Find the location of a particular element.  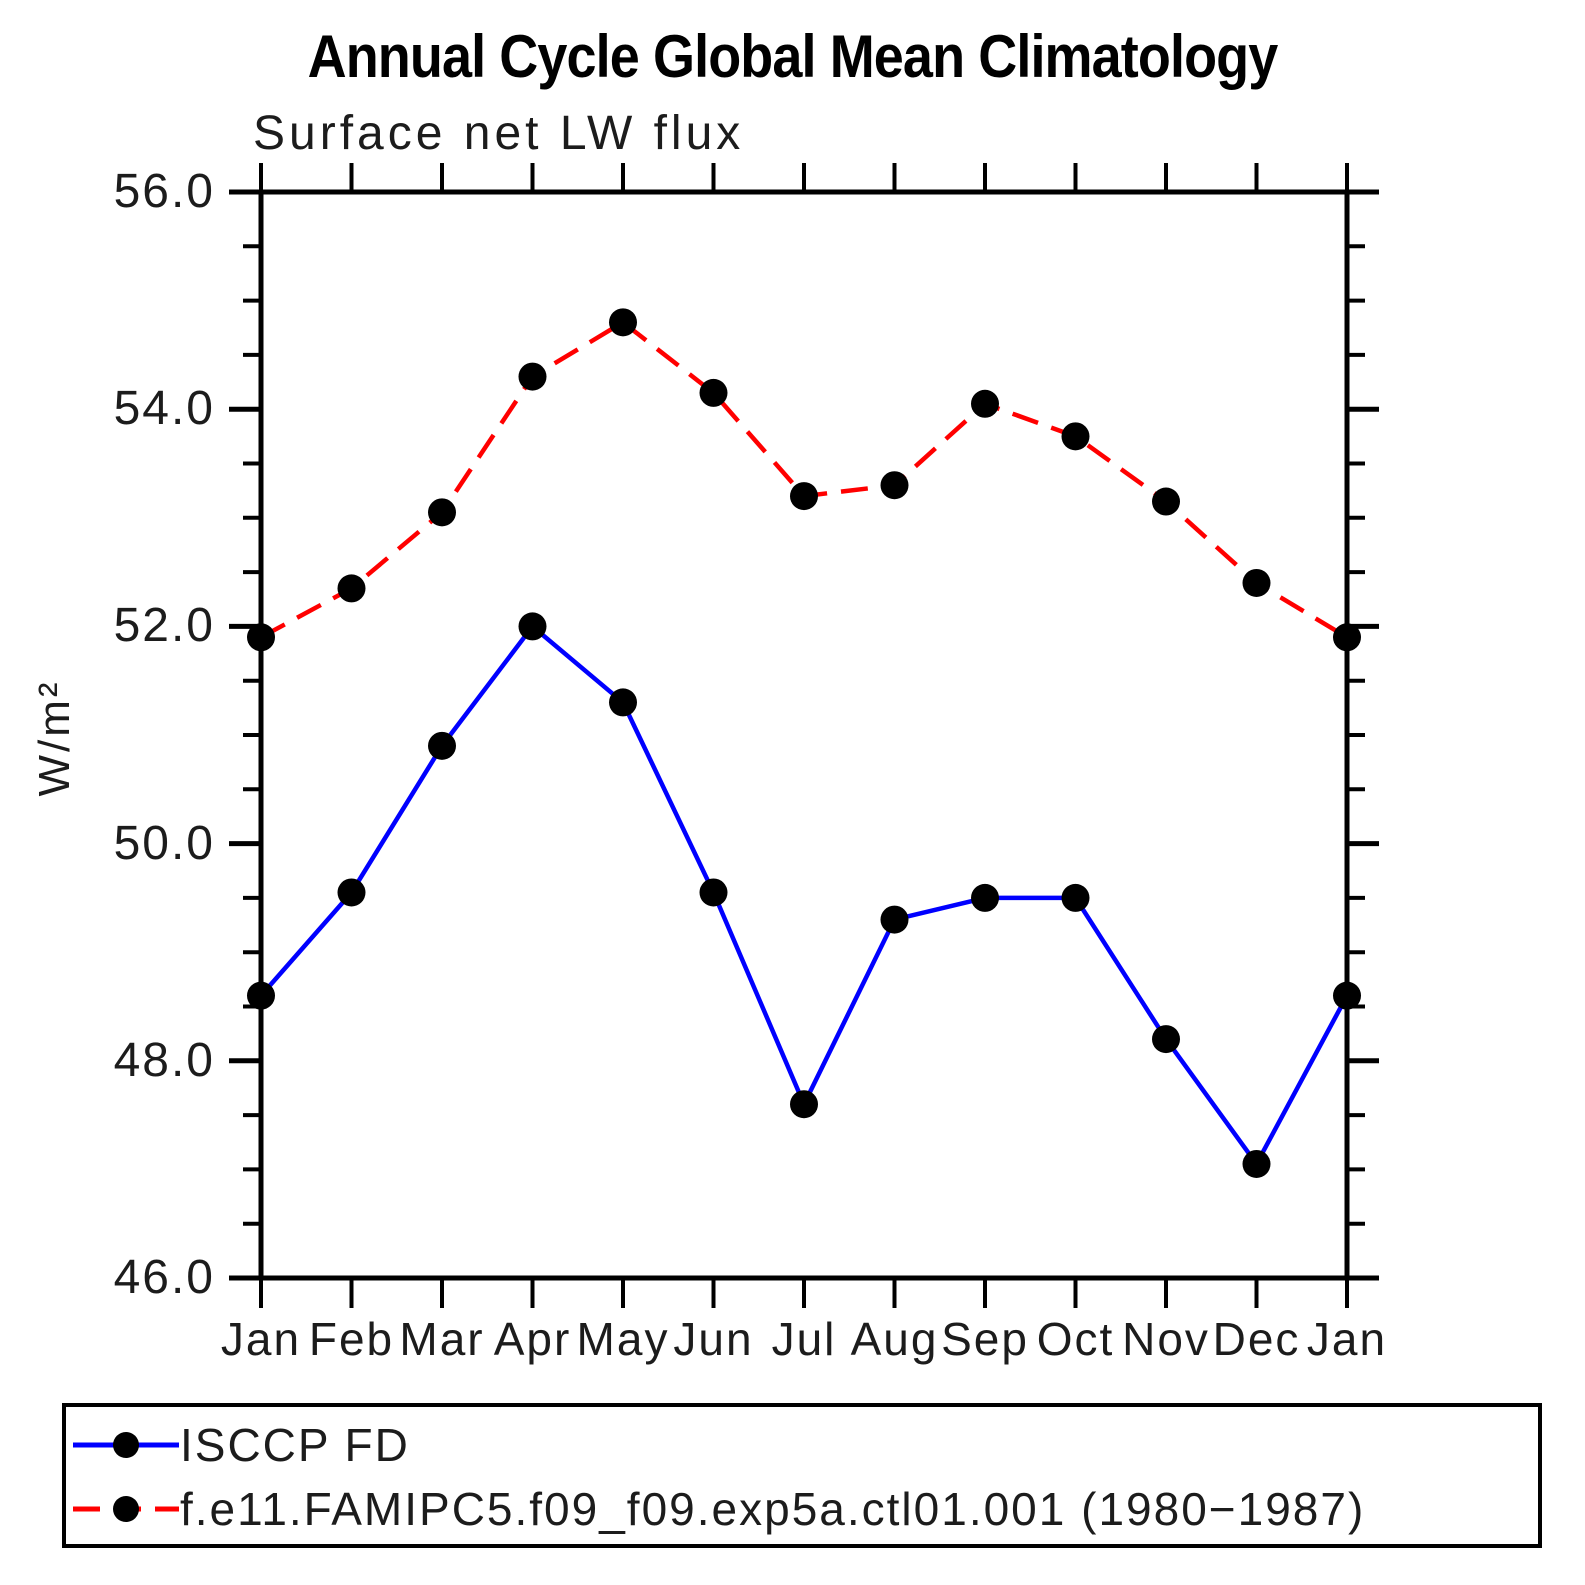

x-tick-label: Aug is located at coordinates (894, 1339).